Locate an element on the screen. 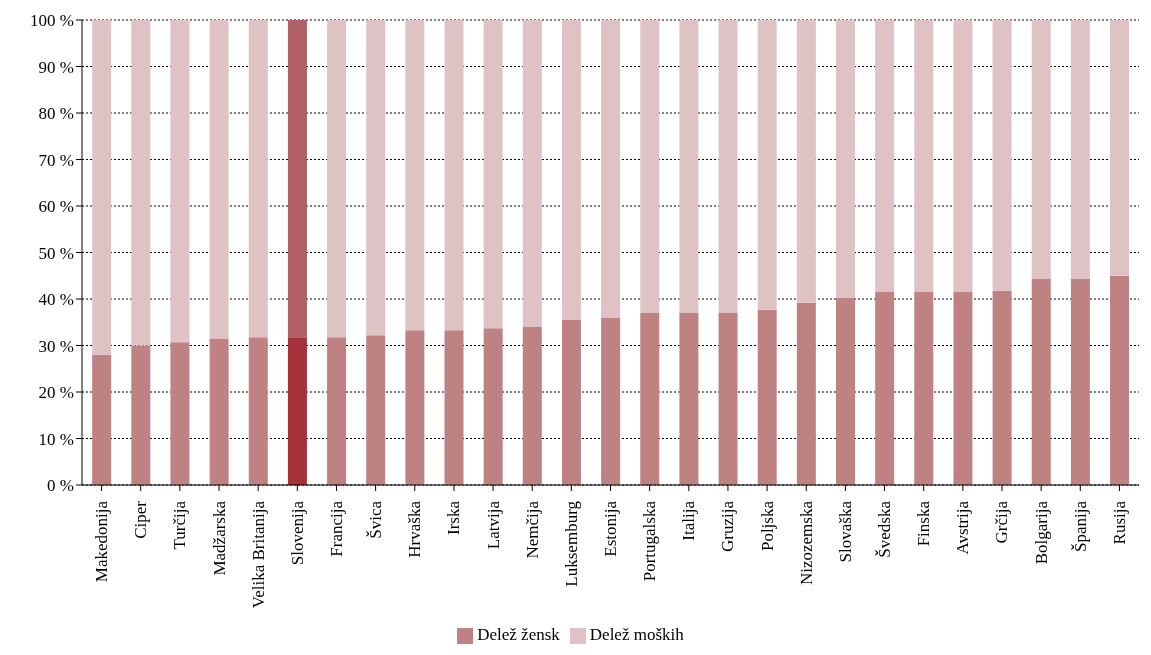  x-tick-label: Madžarska is located at coordinates (219, 538).